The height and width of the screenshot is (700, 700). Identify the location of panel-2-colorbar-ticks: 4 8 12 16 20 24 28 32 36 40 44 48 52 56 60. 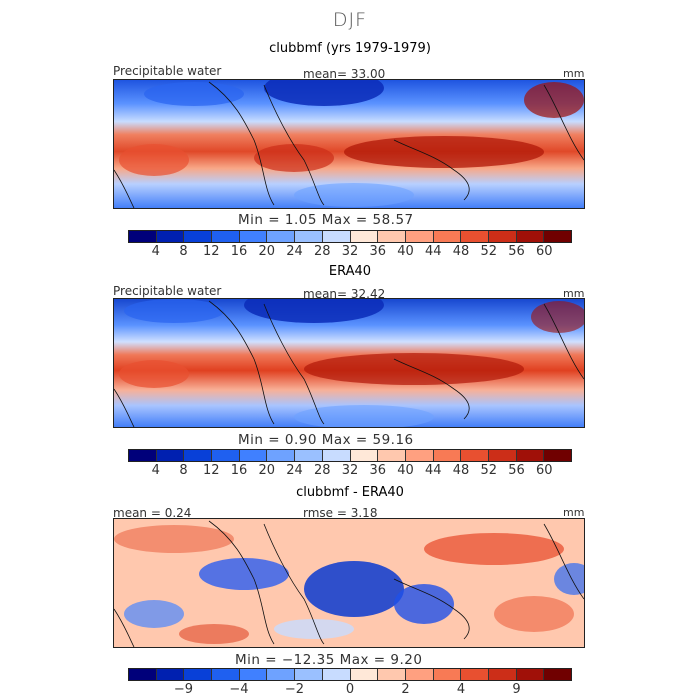
(350, 471).